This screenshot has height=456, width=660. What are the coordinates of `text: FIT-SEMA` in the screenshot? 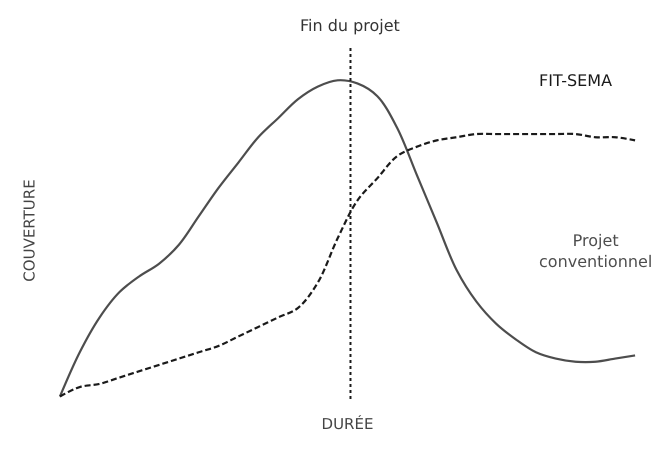 It's located at (575, 80).